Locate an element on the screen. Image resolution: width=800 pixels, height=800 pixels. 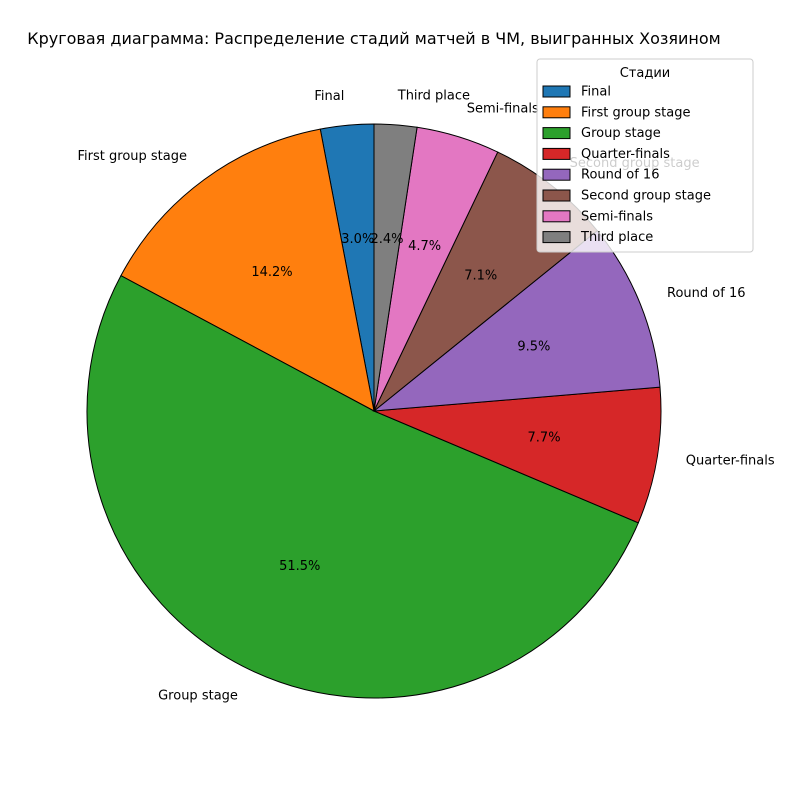
pct-label-5: 7.1% is located at coordinates (480, 275).